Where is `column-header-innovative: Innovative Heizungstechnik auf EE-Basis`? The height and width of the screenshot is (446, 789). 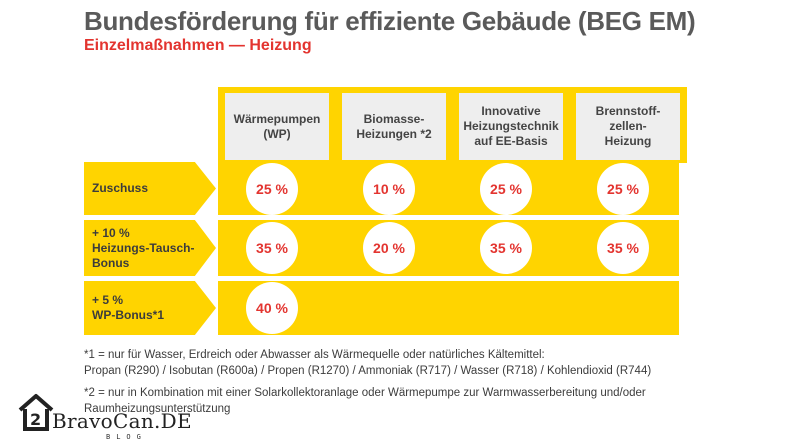
column-header-innovative: Innovative Heizungstechnik auf EE-Basis is located at coordinates (511, 125).